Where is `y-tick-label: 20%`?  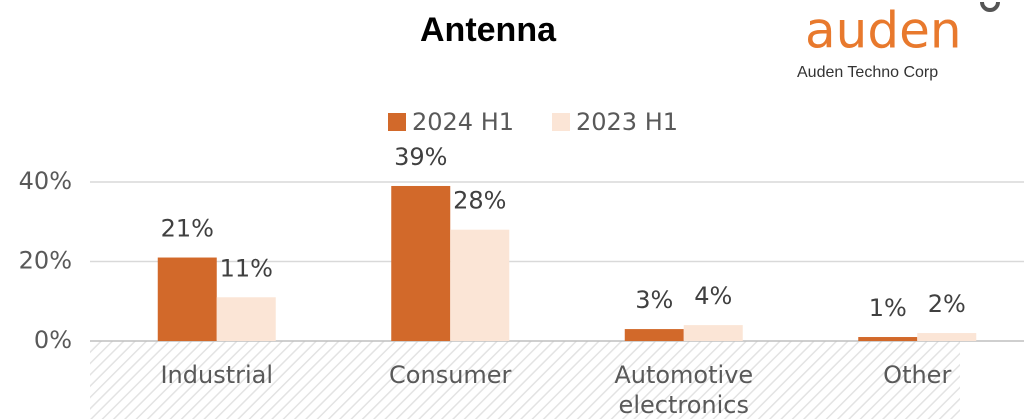 y-tick-label: 20% is located at coordinates (45, 261).